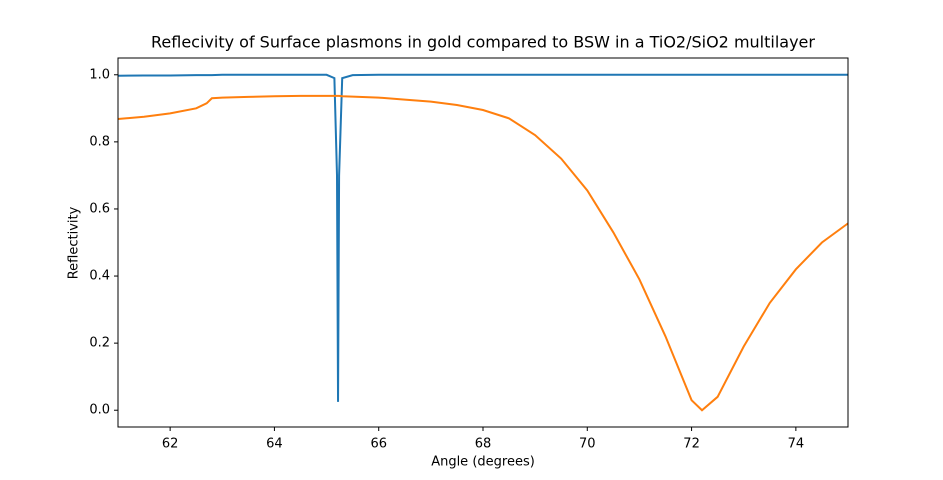 The image size is (943, 480). What do you see at coordinates (483, 444) in the screenshot?
I see `x-tick-label: 68` at bounding box center [483, 444].